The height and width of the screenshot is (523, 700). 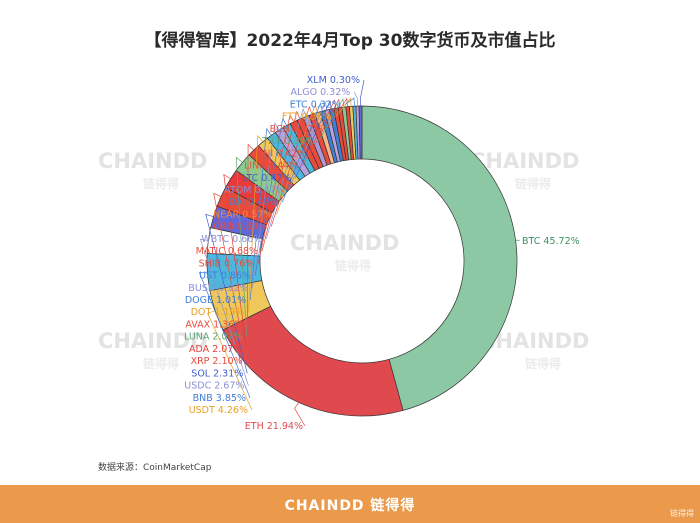 What do you see at coordinates (254, 190) in the screenshot?
I see `data-label-atom: ATOM 0.47%` at bounding box center [254, 190].